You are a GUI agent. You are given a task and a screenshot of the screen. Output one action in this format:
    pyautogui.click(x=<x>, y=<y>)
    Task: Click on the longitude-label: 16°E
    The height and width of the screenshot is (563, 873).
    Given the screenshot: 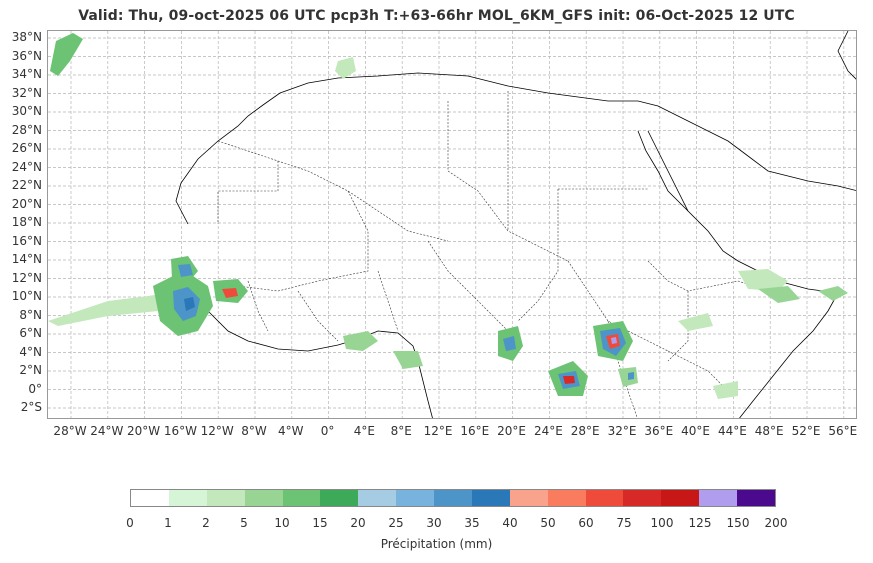 What is the action you would take?
    pyautogui.click(x=475, y=431)
    